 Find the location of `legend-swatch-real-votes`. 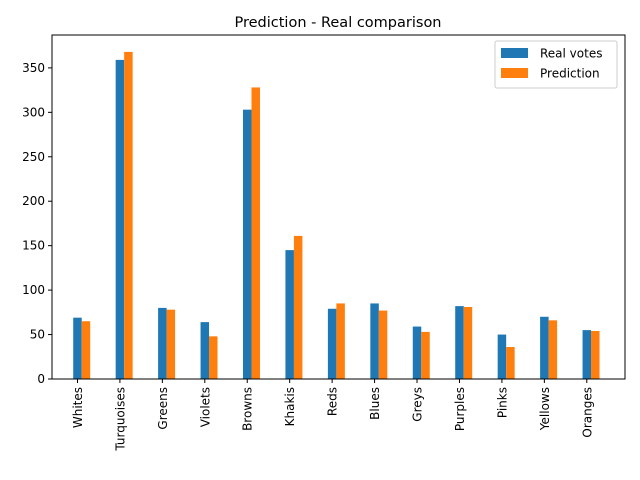

legend-swatch-real-votes is located at coordinates (514, 53).